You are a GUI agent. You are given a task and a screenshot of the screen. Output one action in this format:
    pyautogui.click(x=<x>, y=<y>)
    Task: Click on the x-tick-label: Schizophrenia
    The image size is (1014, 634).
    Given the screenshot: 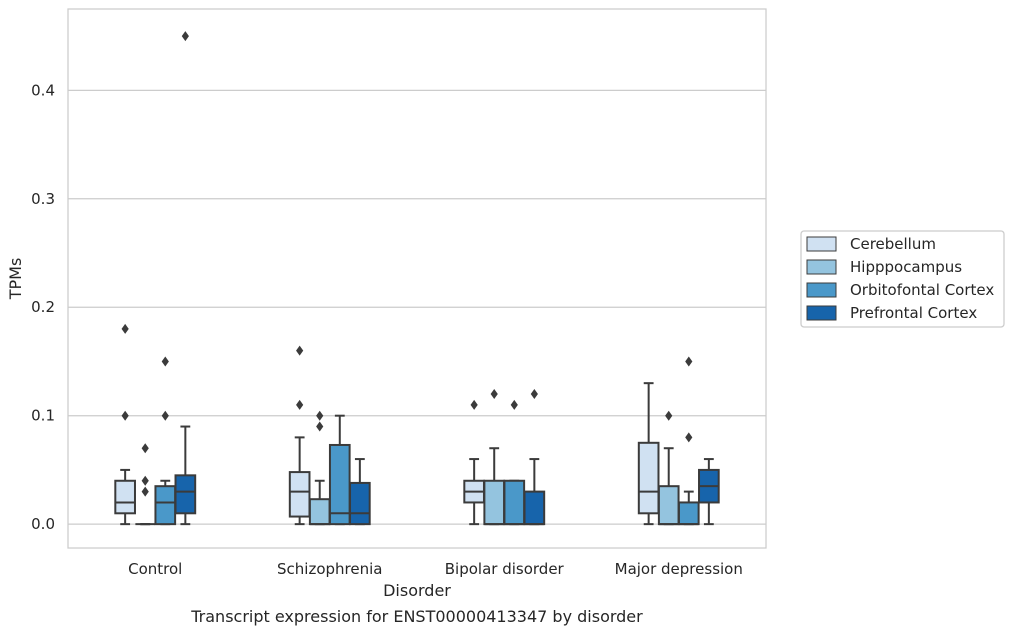 What is the action you would take?
    pyautogui.click(x=329, y=569)
    